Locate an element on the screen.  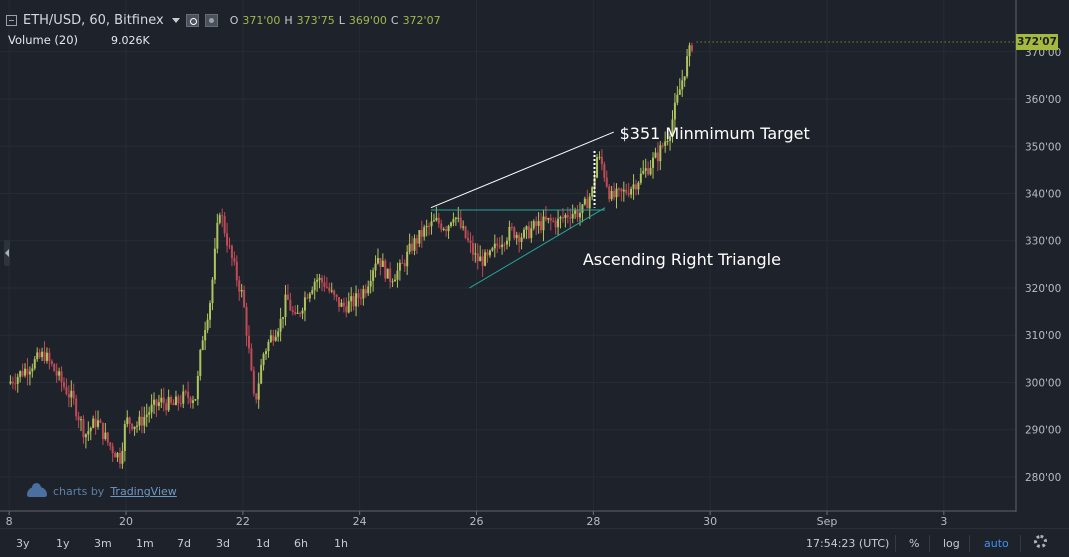
watermark-brand-link: TradingView is located at coordinates (143, 491).